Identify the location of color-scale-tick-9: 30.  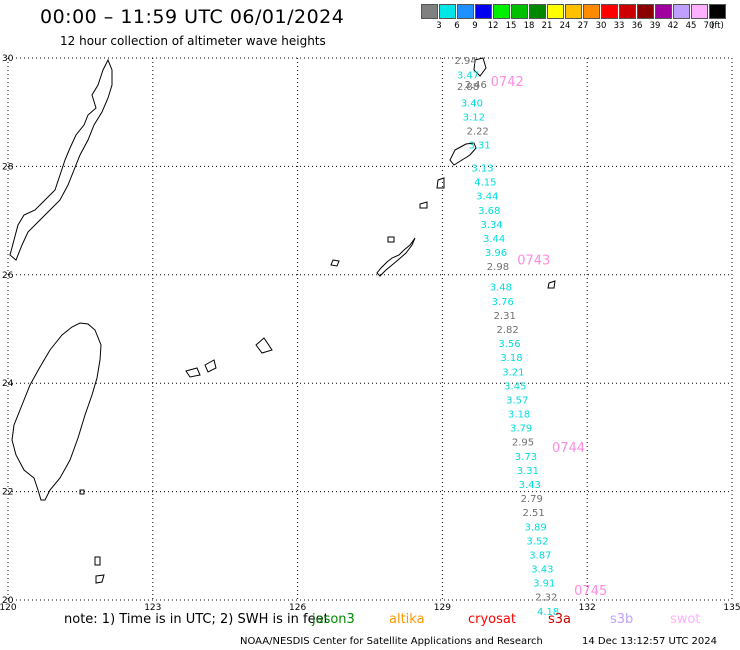
(601, 26).